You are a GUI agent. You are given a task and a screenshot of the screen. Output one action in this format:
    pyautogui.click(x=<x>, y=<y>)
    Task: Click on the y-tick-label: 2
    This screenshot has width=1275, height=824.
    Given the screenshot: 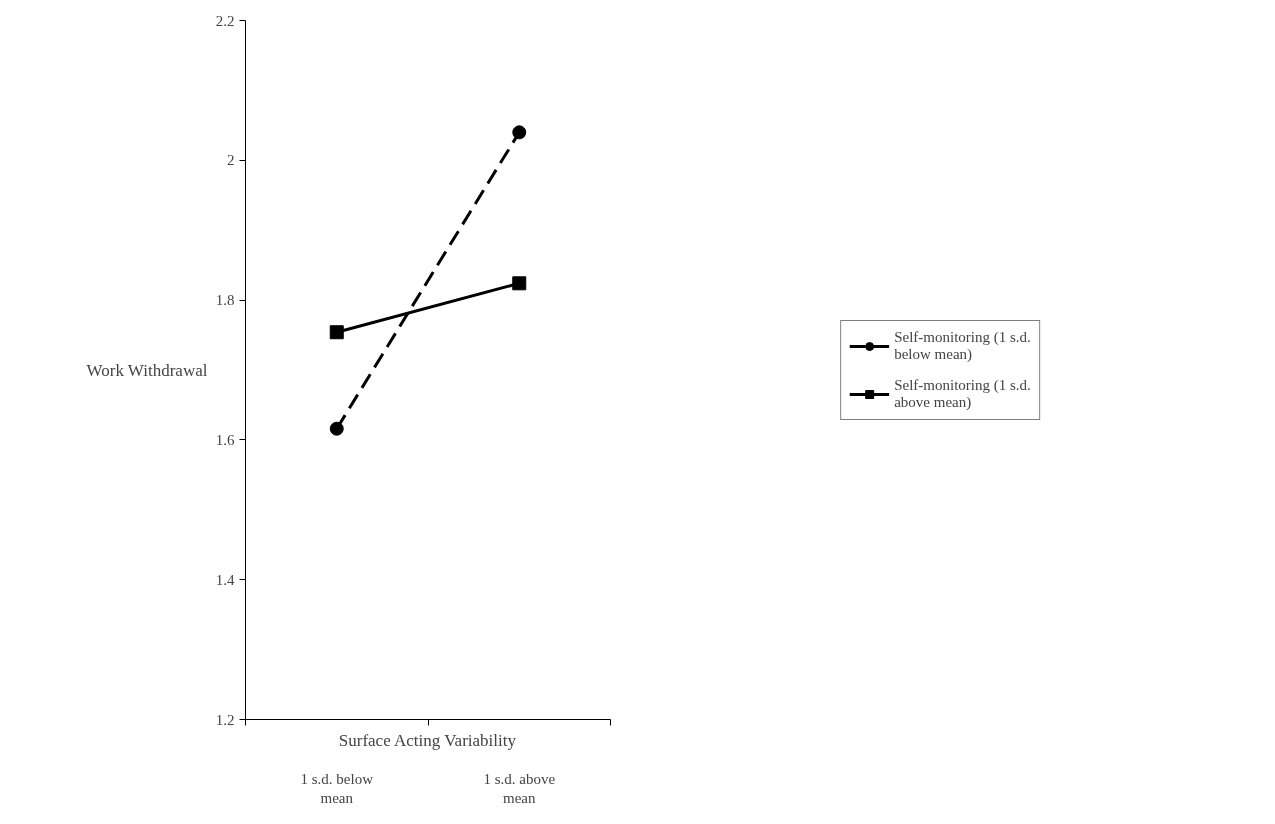 What is the action you would take?
    pyautogui.click(x=231, y=160)
    